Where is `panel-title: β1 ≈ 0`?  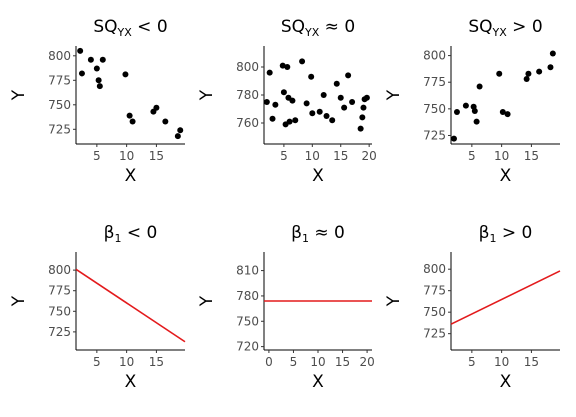 panel-title: β1 ≈ 0 is located at coordinates (318, 234).